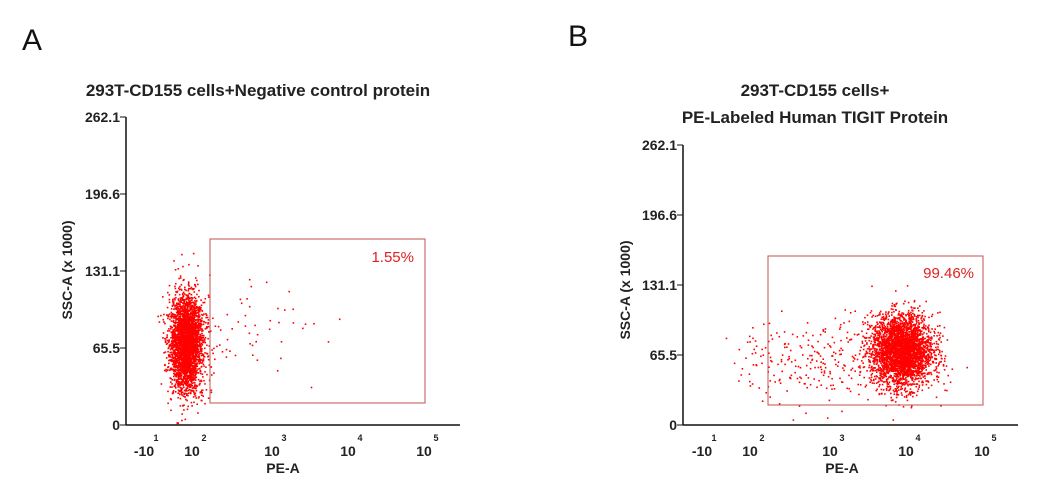 This screenshot has width=1044, height=498. I want to click on x-tick-label-a: 10, so click(348, 451).